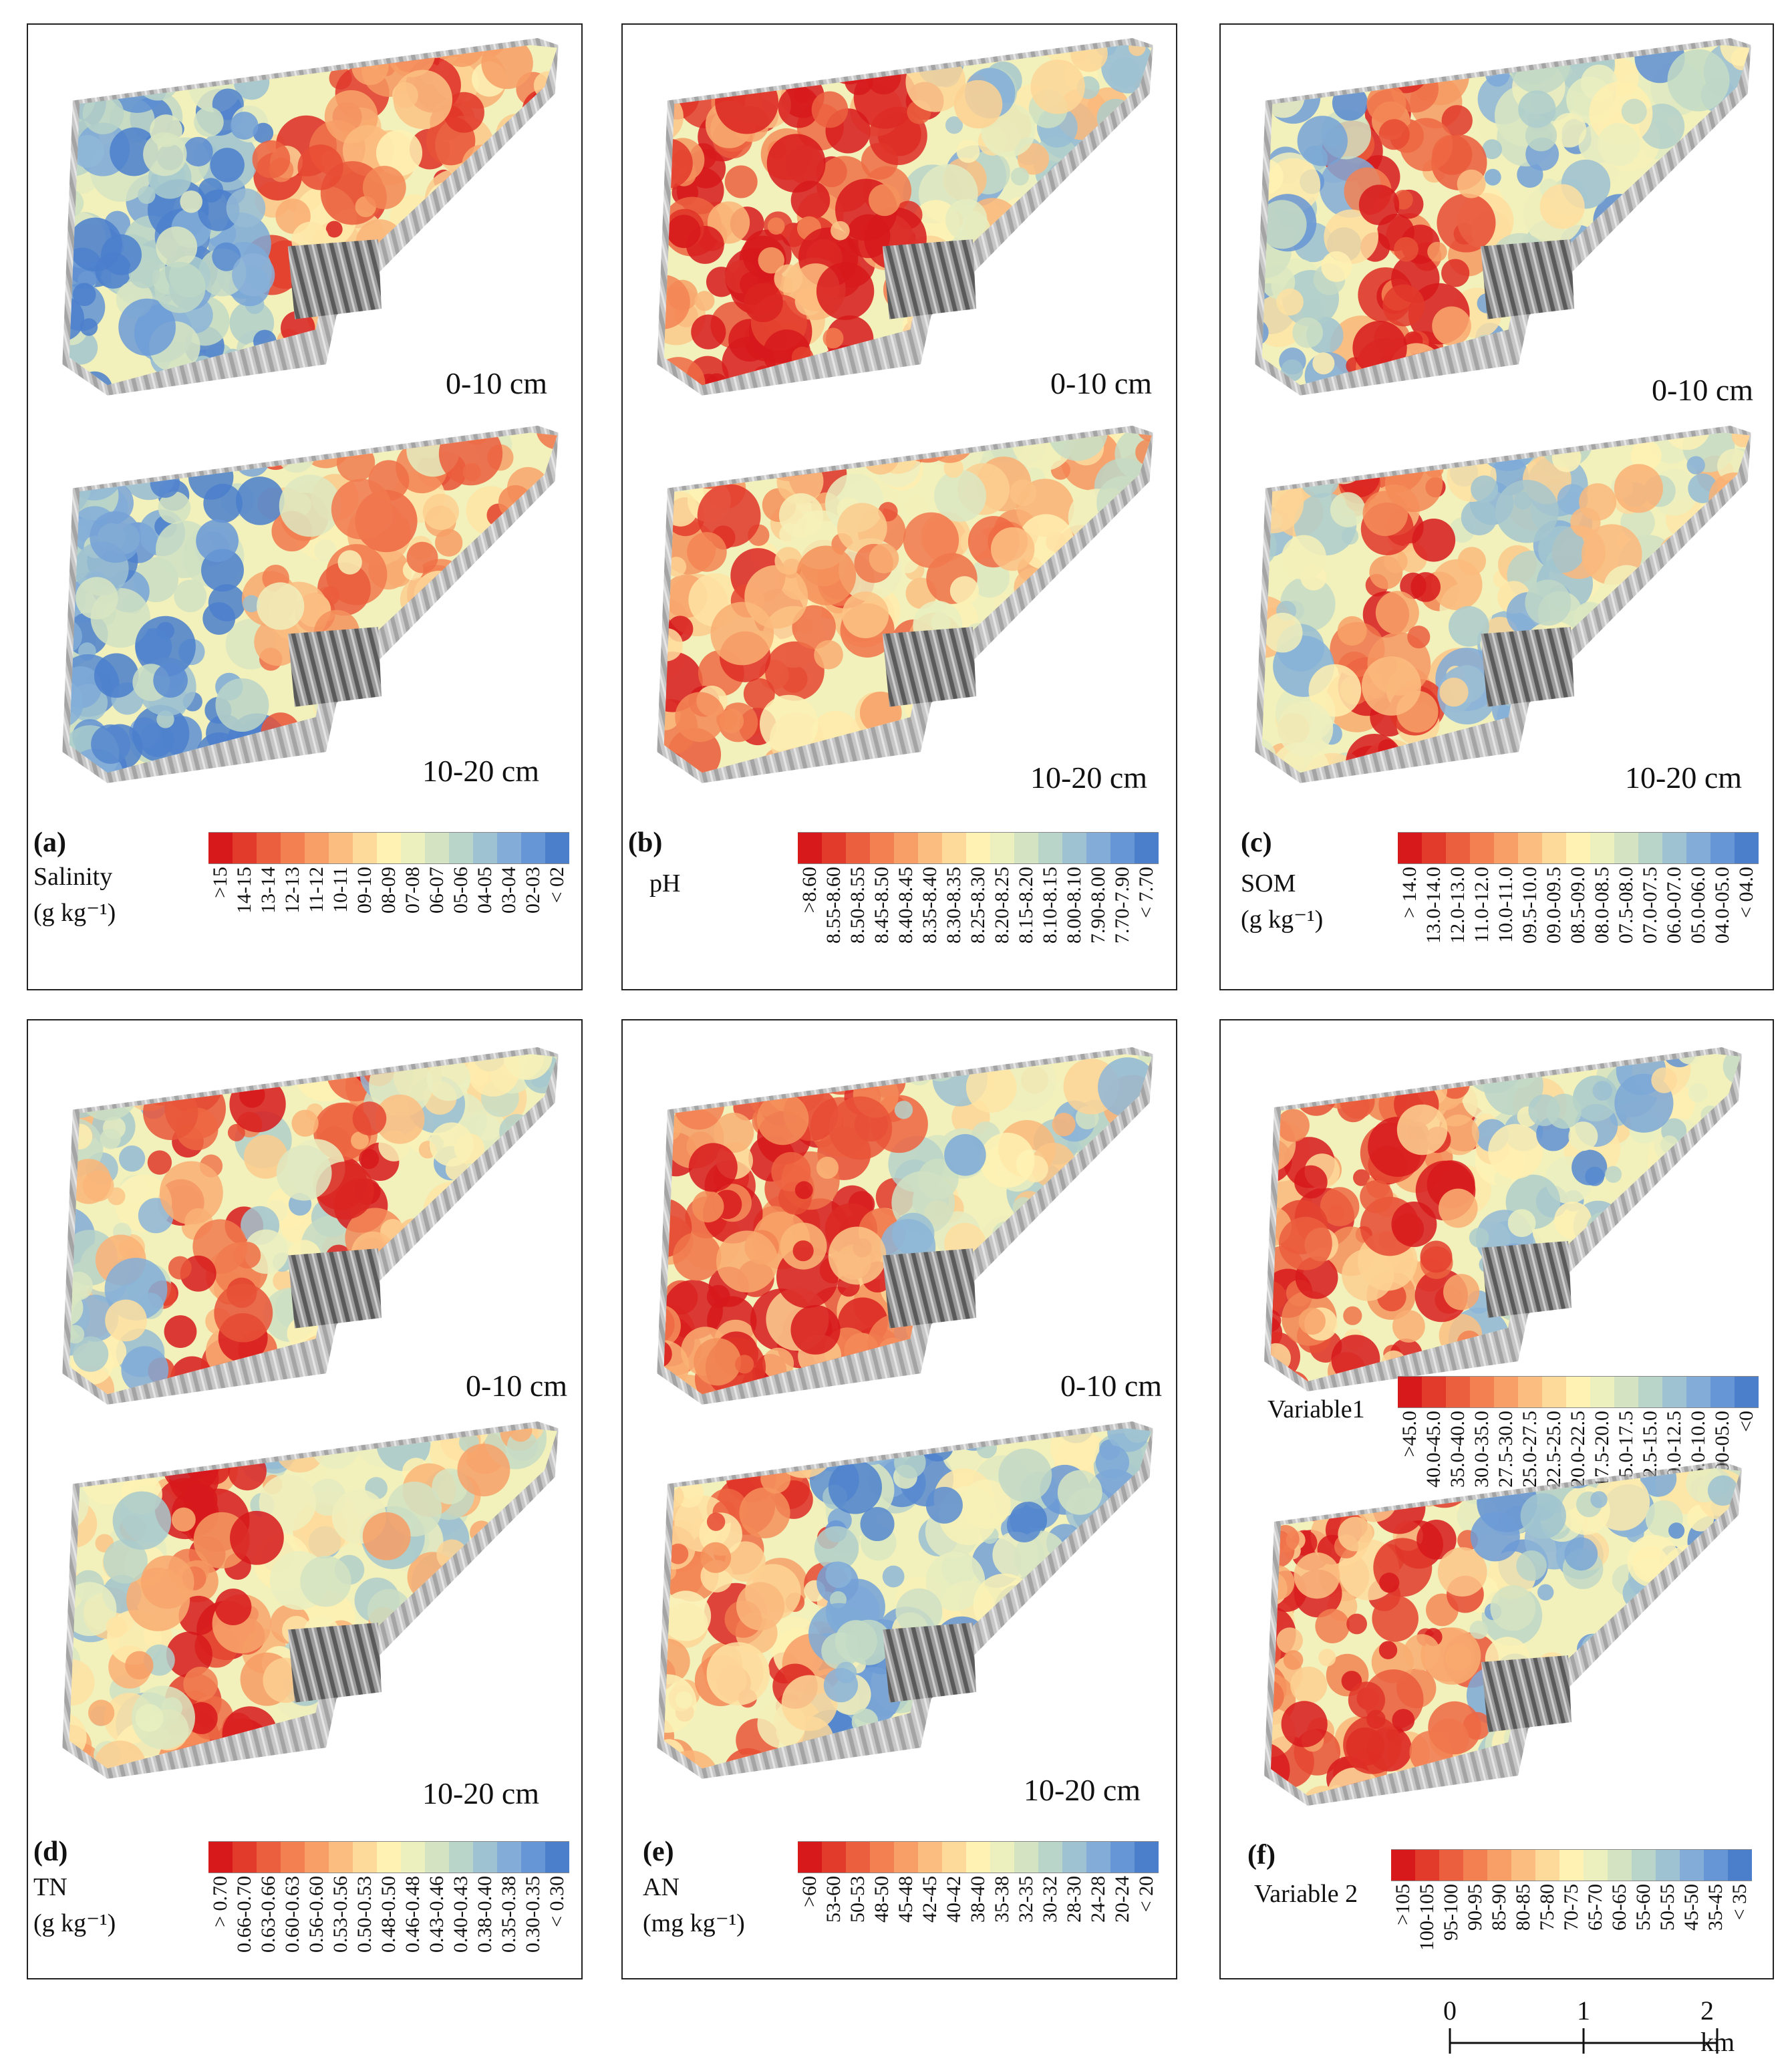  What do you see at coordinates (1499, 1907) in the screenshot?
I see `legend-label: 85-90` at bounding box center [1499, 1907].